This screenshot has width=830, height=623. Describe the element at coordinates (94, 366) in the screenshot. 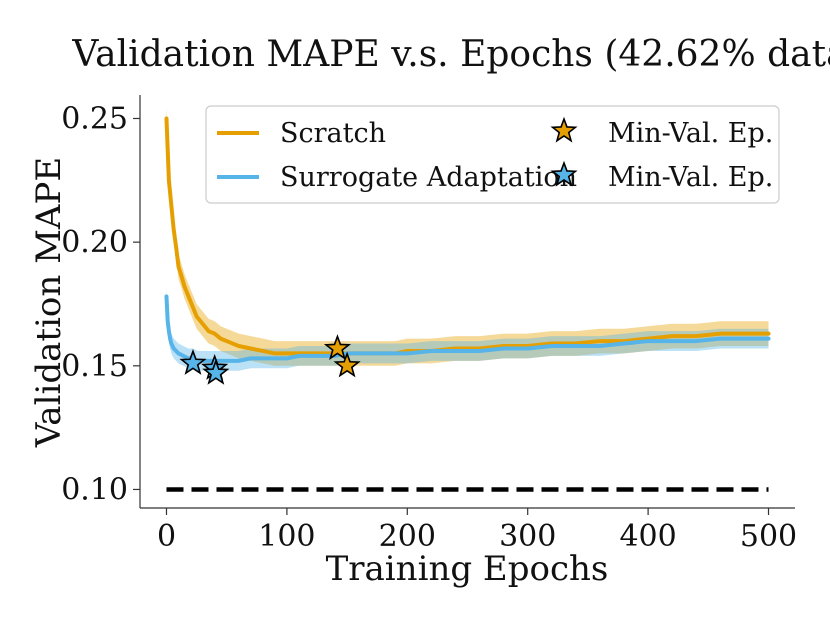

I see `y-tick-label-1: 0.15` at that location.